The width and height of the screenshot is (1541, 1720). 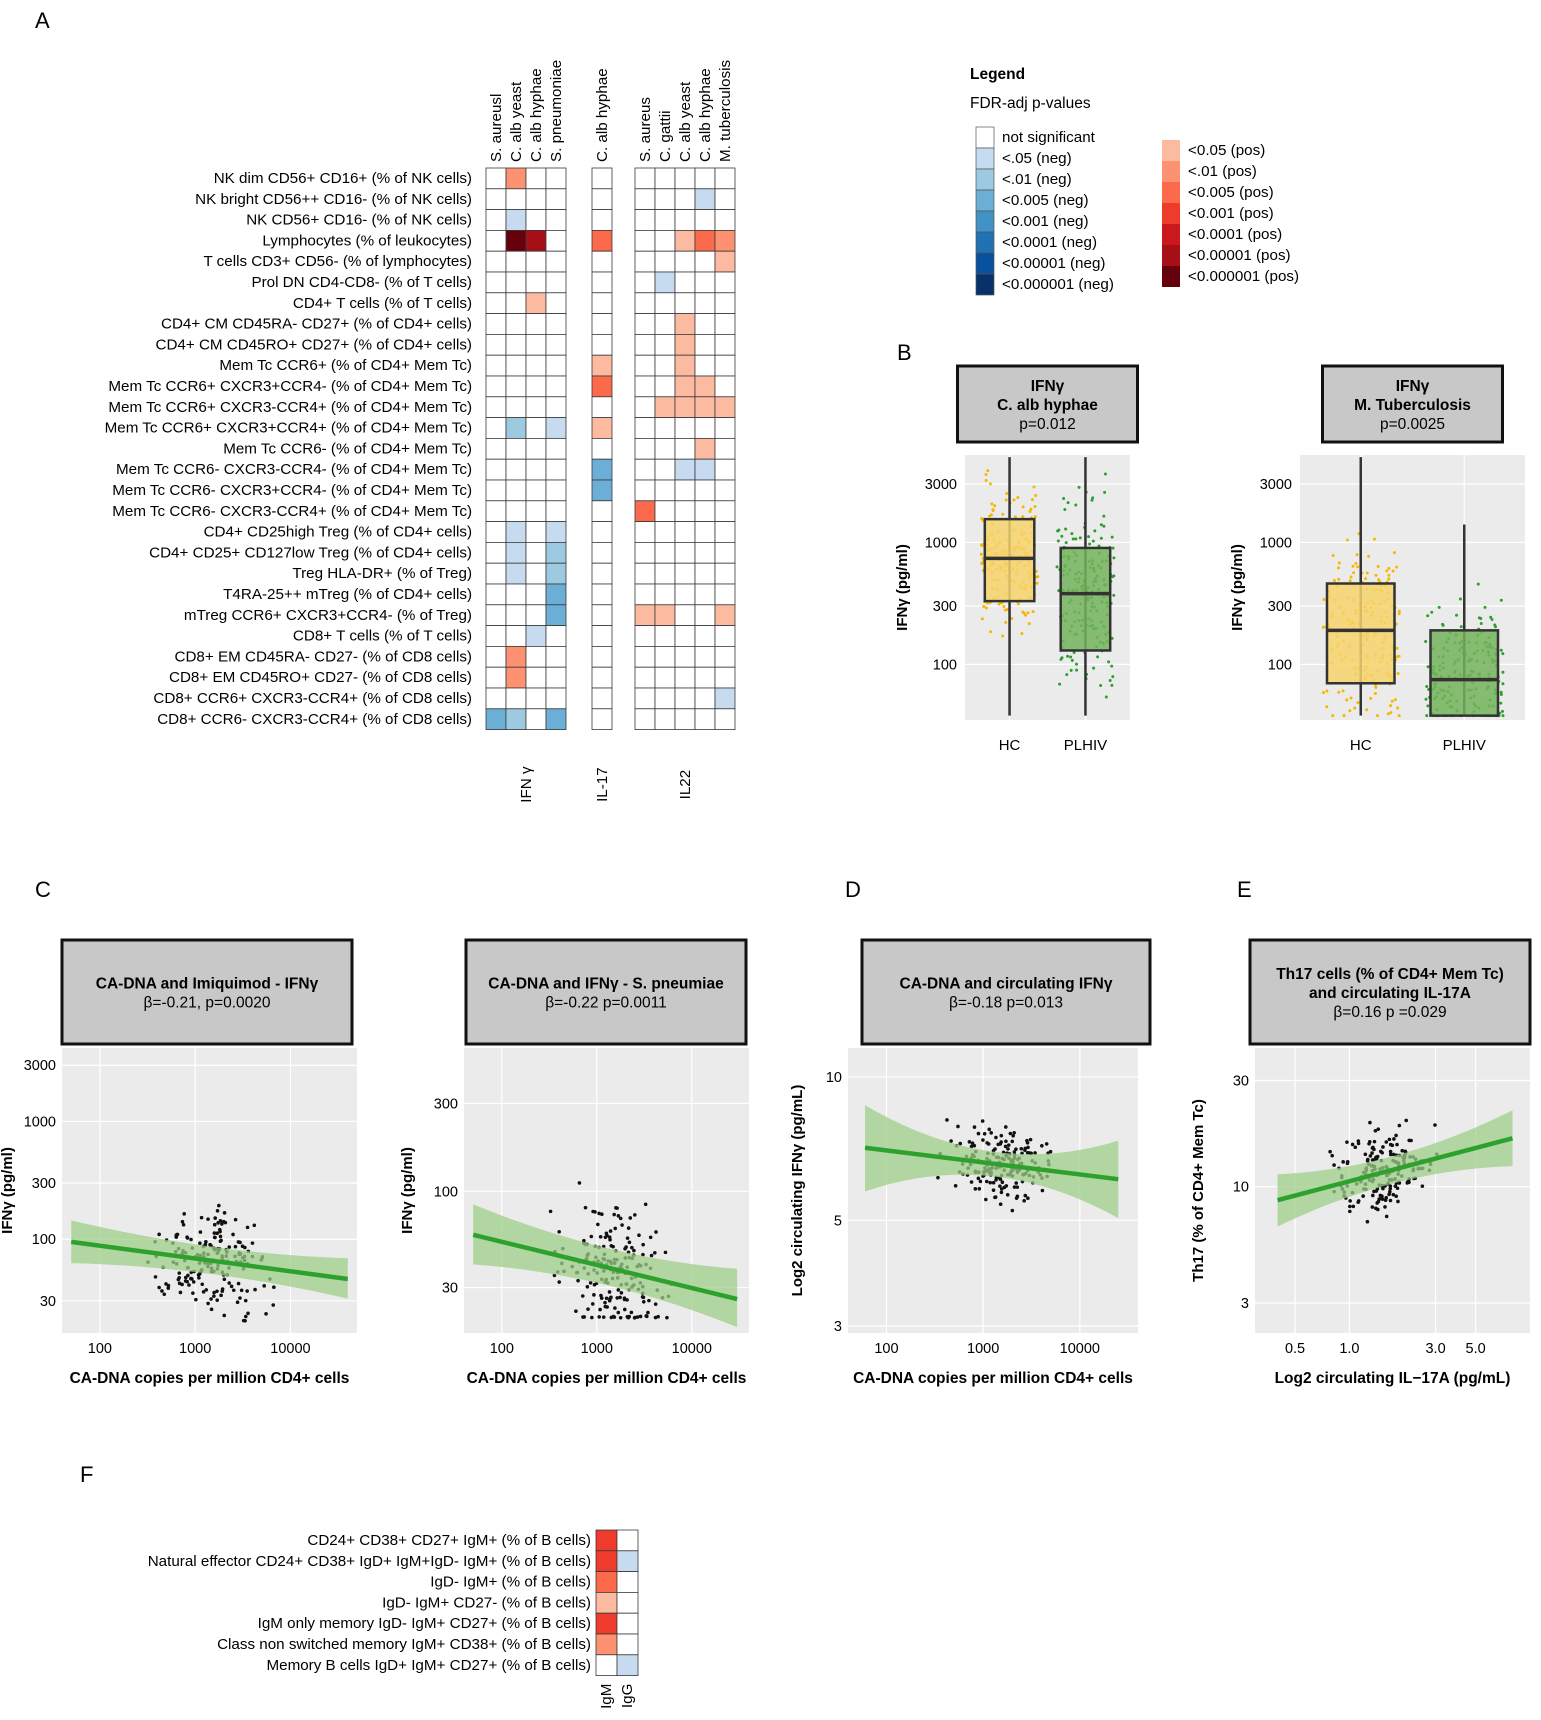 What do you see at coordinates (997, 74) in the screenshot?
I see `legend-title: Legend` at bounding box center [997, 74].